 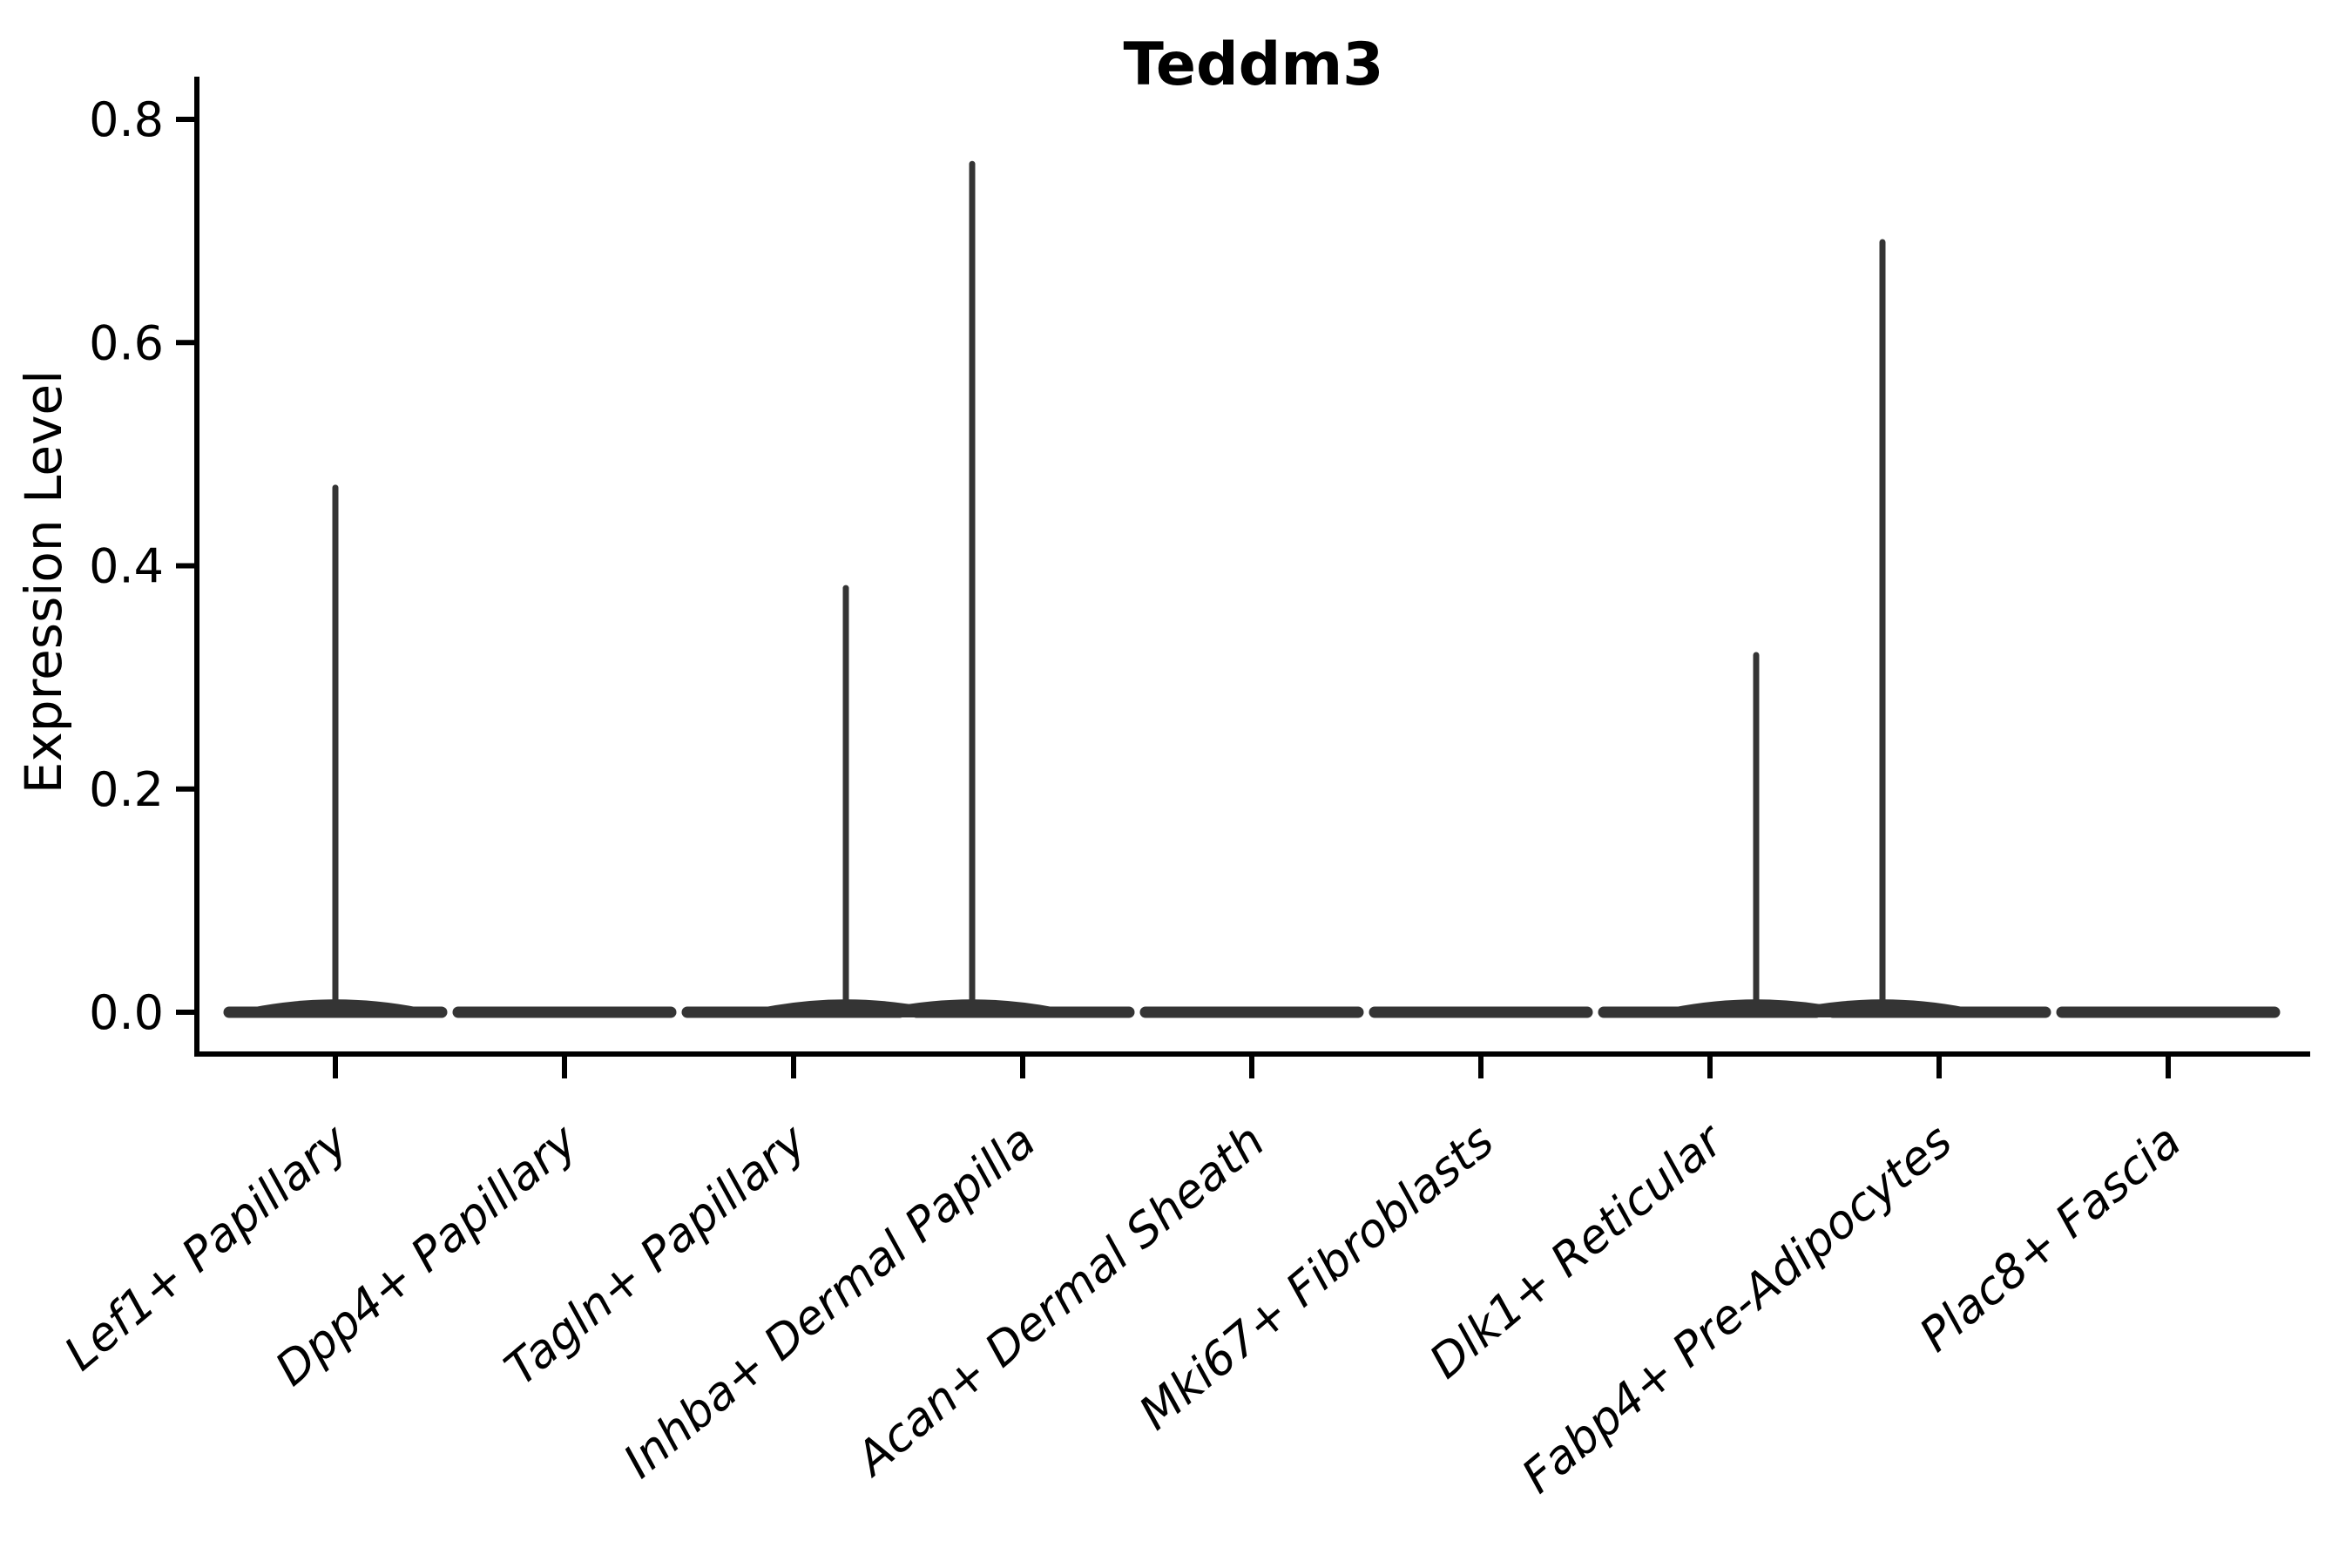 I want to click on y-tick-label: 0.2, so click(x=126, y=790).